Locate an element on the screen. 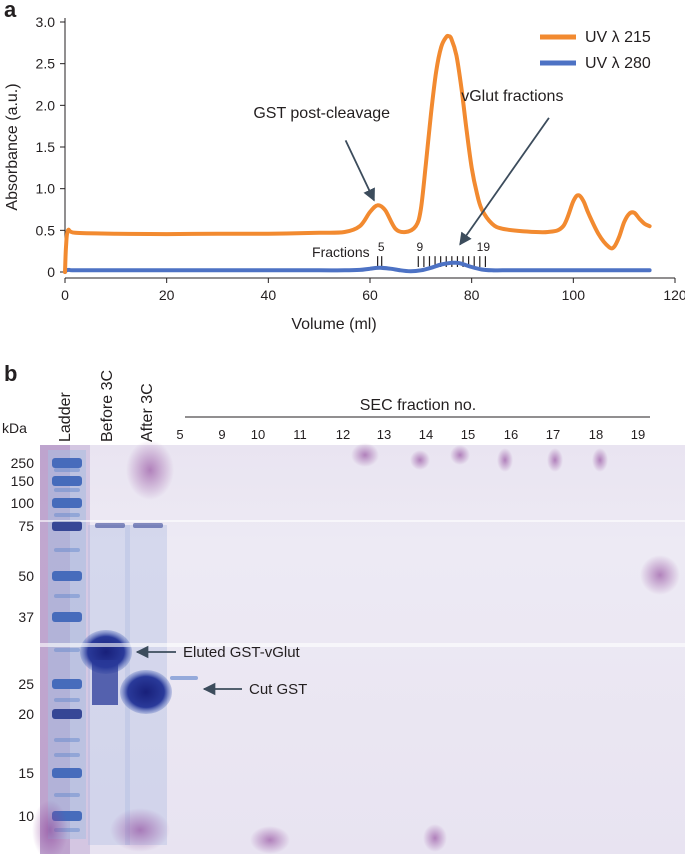 This screenshot has width=685, height=854. x-tick-label: 100 is located at coordinates (574, 295).